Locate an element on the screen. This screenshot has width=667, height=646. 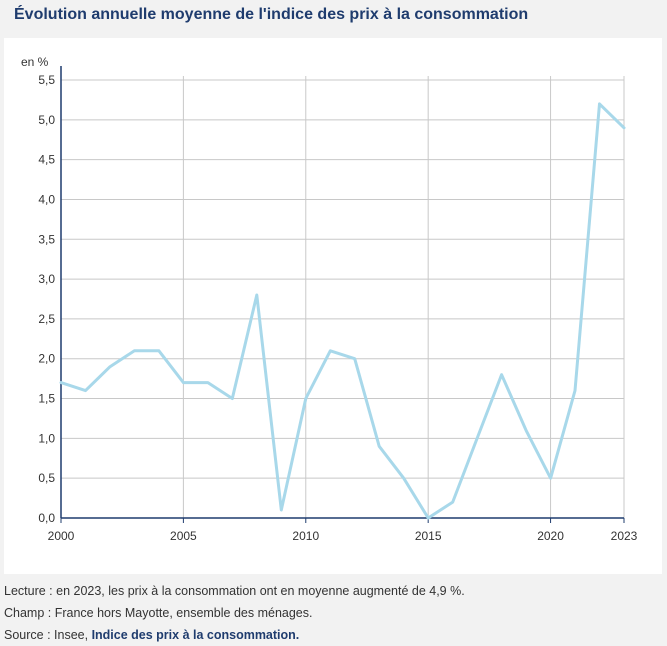
x-tick-label: 2010 is located at coordinates (305, 536).